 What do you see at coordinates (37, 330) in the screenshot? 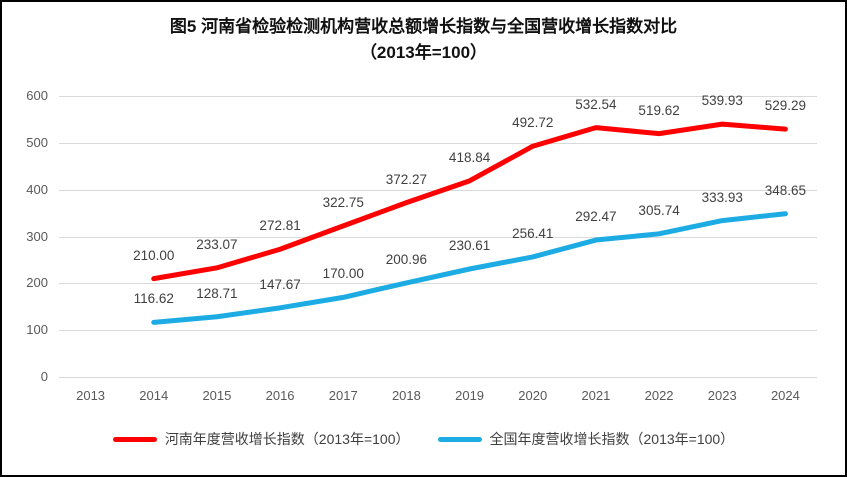
I see `y-axis-label: 100` at bounding box center [37, 330].